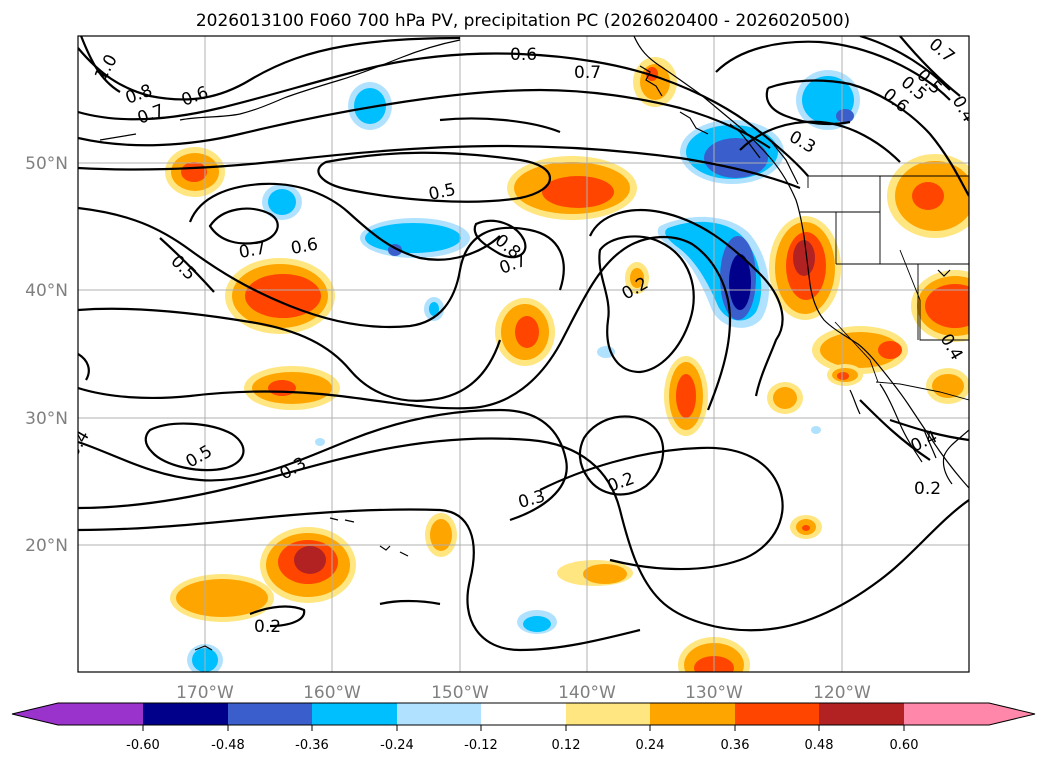  Describe the element at coordinates (805, 268) in the screenshot. I see `precip-positive-124w-42n` at that location.